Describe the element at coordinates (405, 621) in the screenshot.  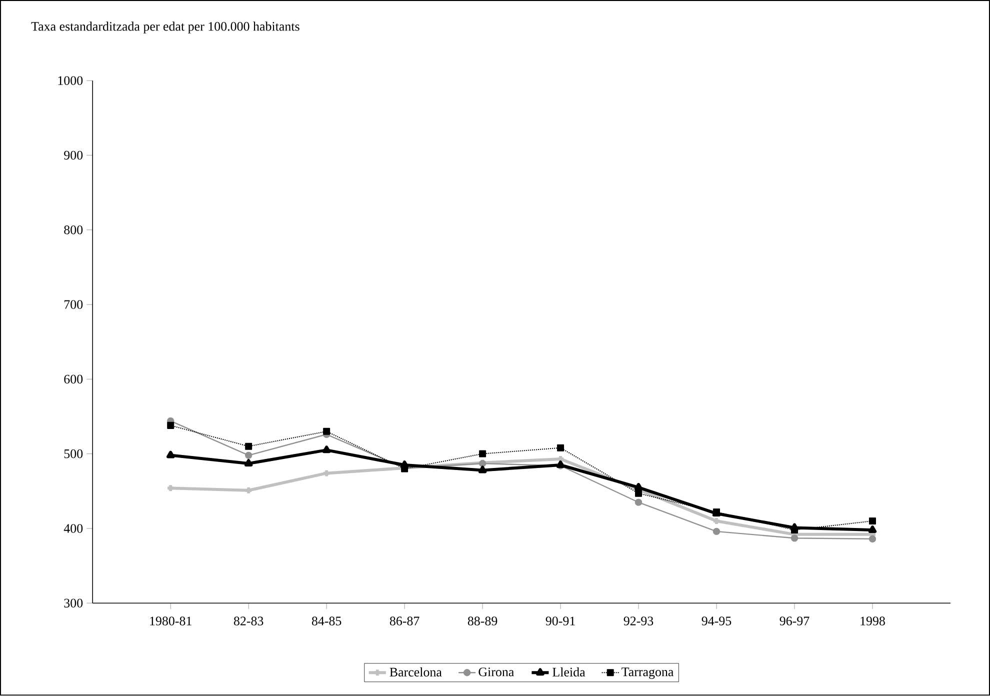
I see `x-tick-label: 86-87` at that location.